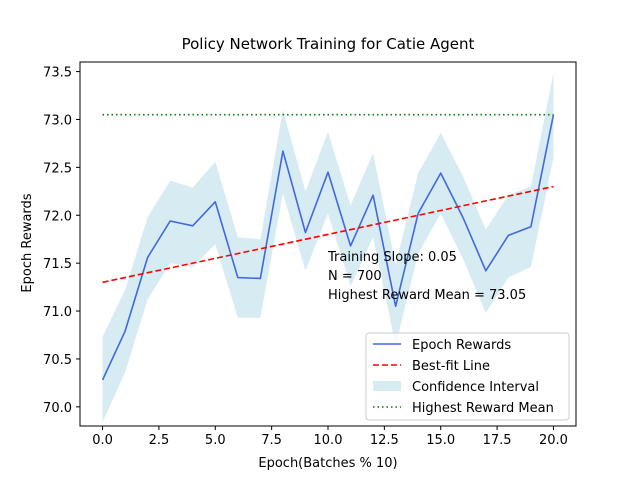 Image resolution: width=640 pixels, height=484 pixels. I want to click on x-tick-label: 15.0, so click(440, 440).